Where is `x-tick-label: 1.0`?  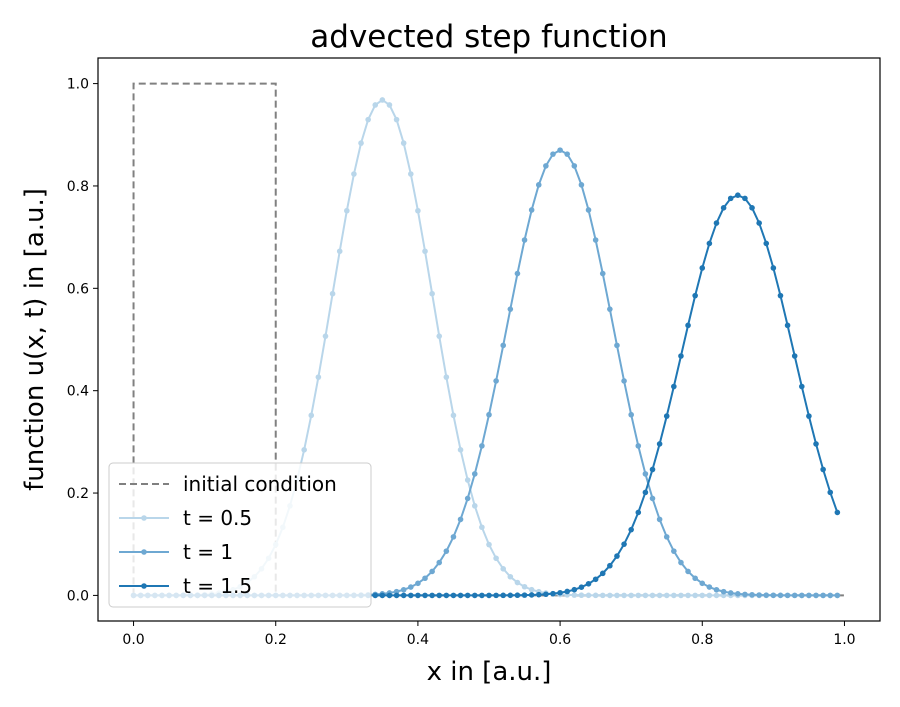
x-tick-label: 1.0 is located at coordinates (844, 640).